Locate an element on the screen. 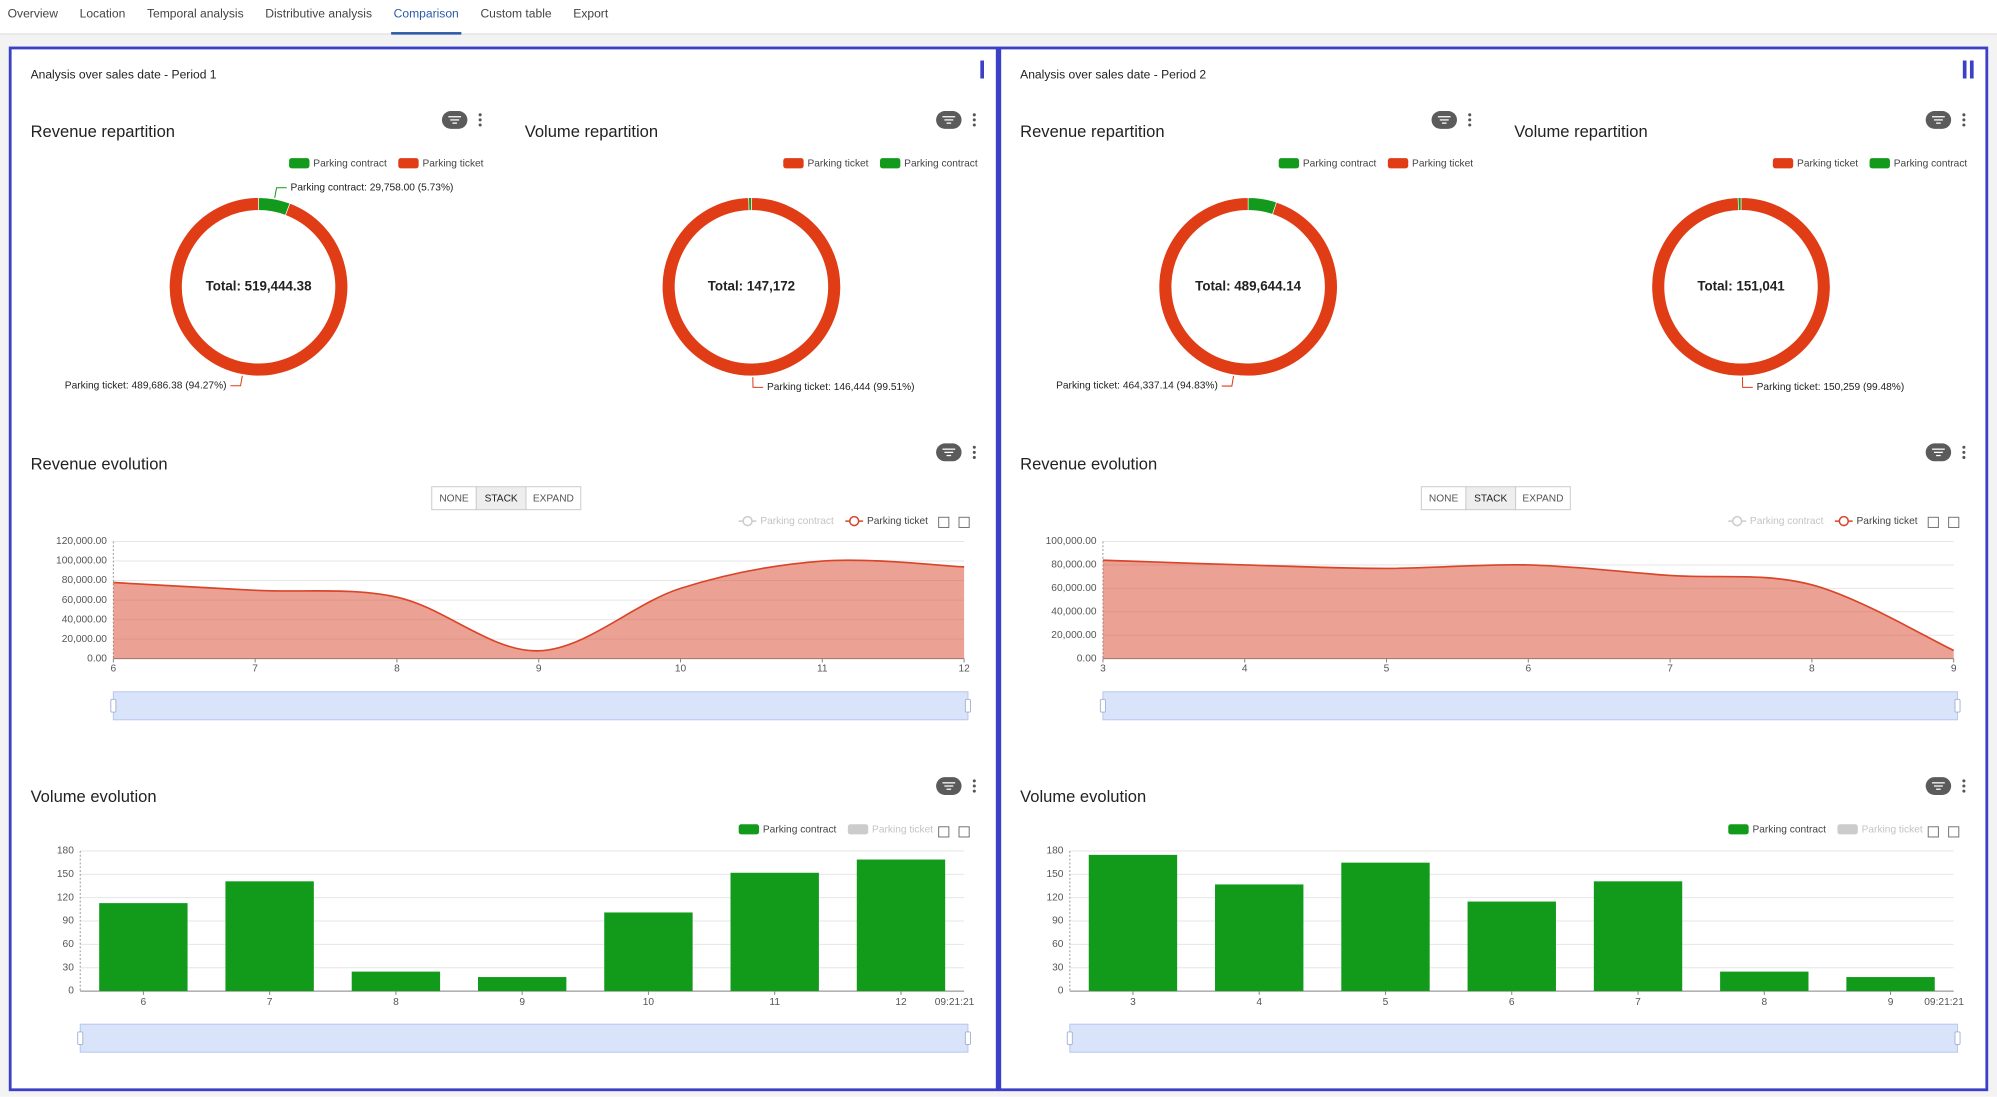 The height and width of the screenshot is (1097, 1997). chart-title: Volume evolution is located at coordinates (1083, 796).